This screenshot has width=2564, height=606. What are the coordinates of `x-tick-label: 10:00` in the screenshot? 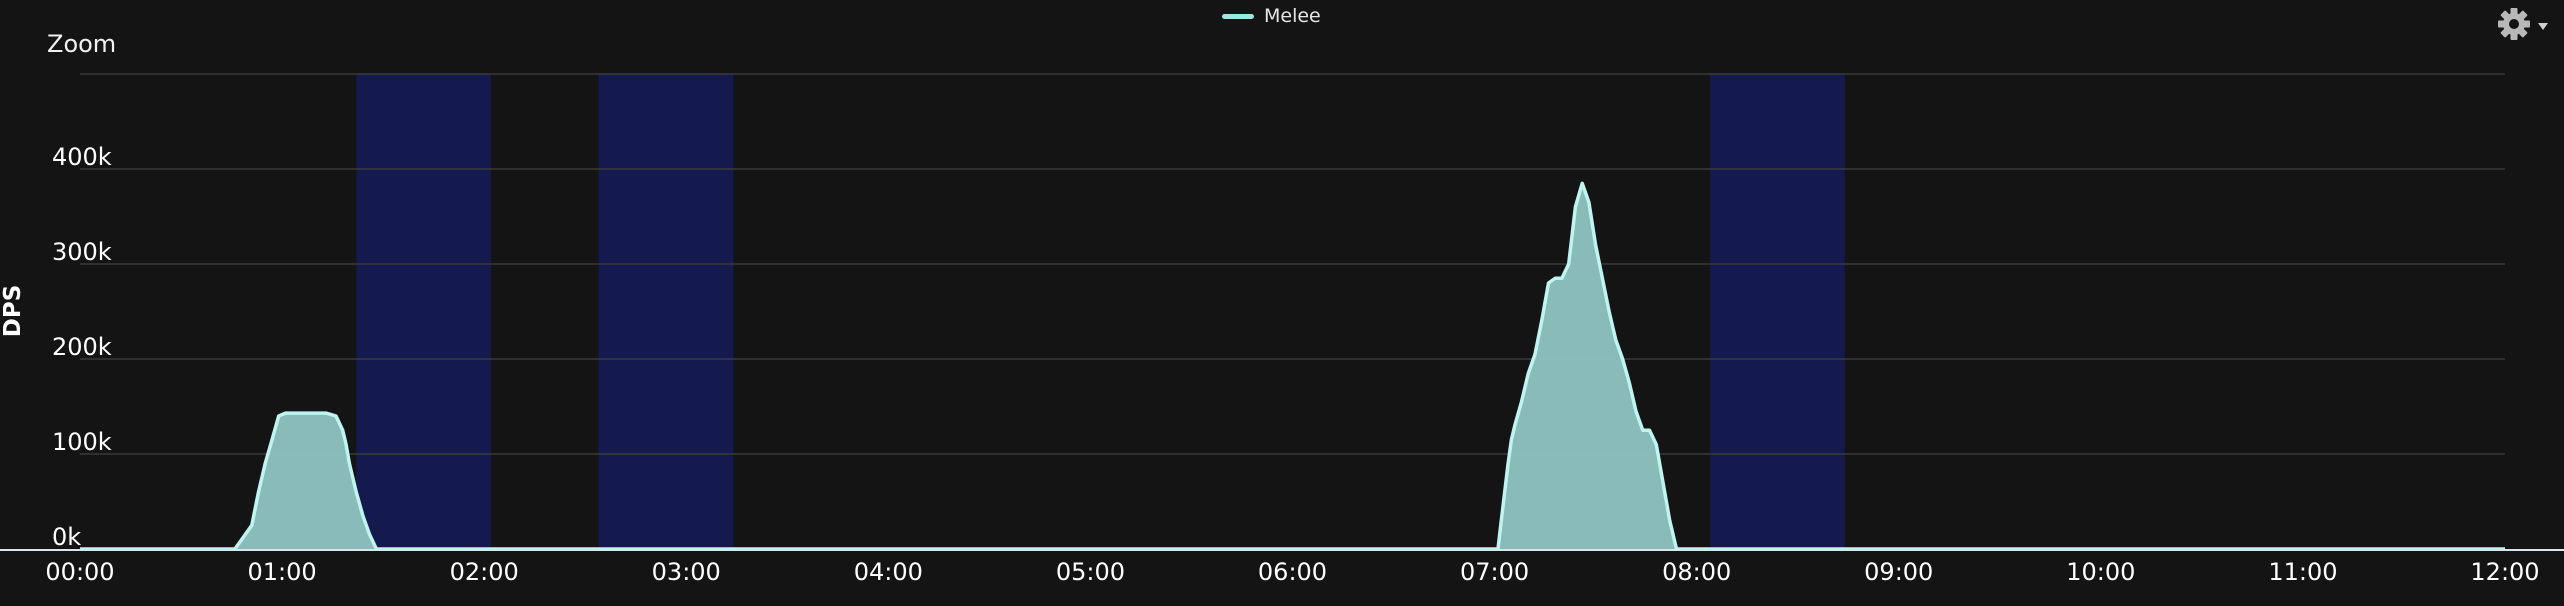 It's located at (2100, 572).